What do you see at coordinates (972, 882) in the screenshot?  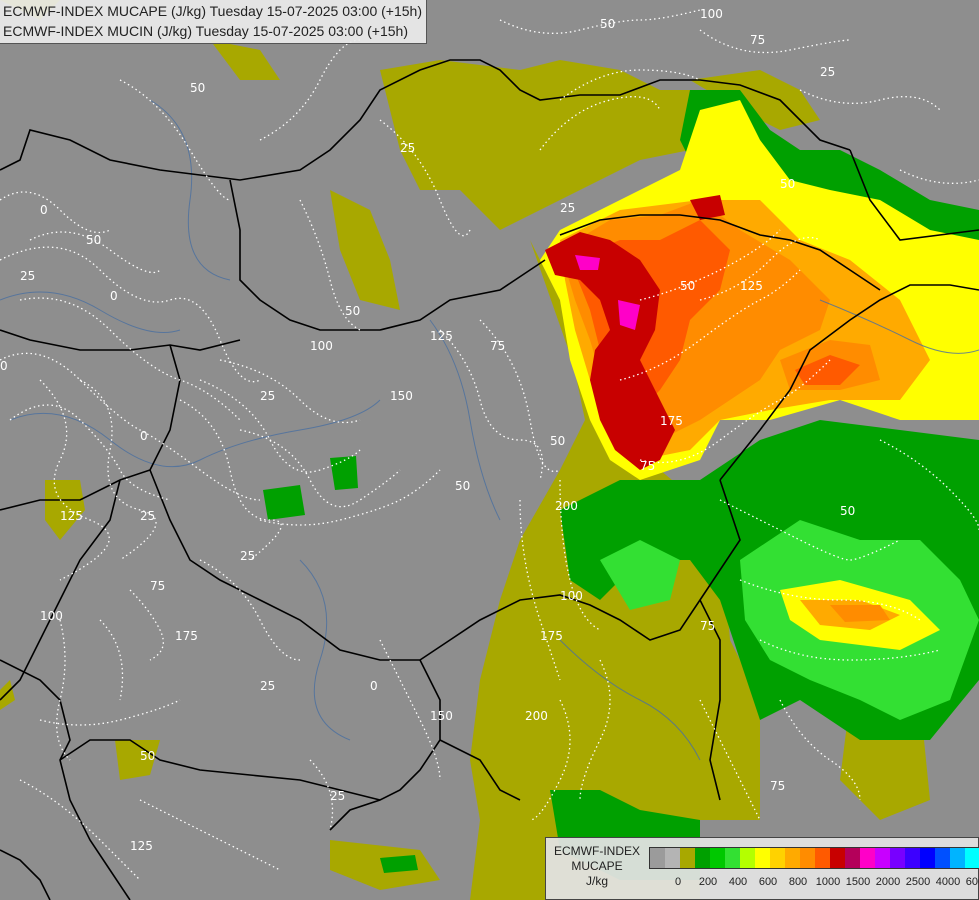 I see `legend-tick-label: 6000` at bounding box center [972, 882].